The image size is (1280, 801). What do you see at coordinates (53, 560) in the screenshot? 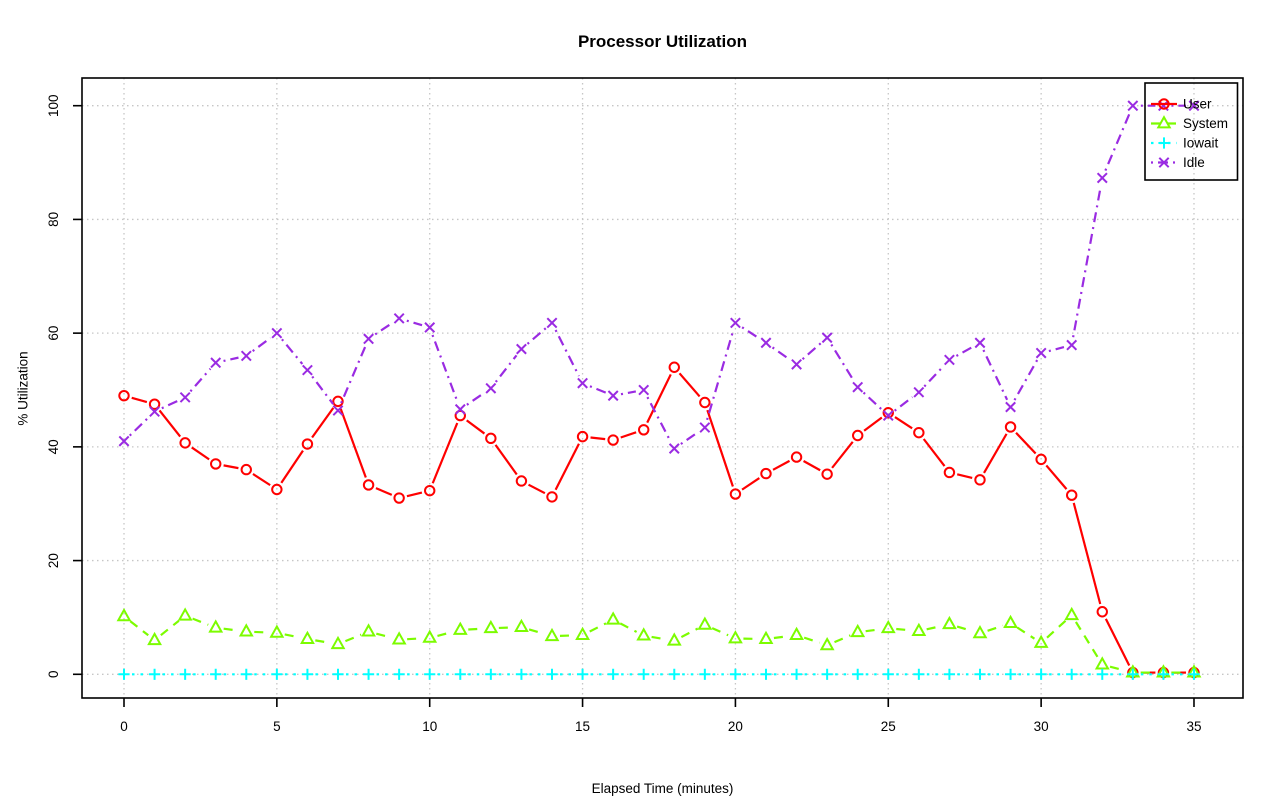
I see `y-tick-label: 20` at bounding box center [53, 560].